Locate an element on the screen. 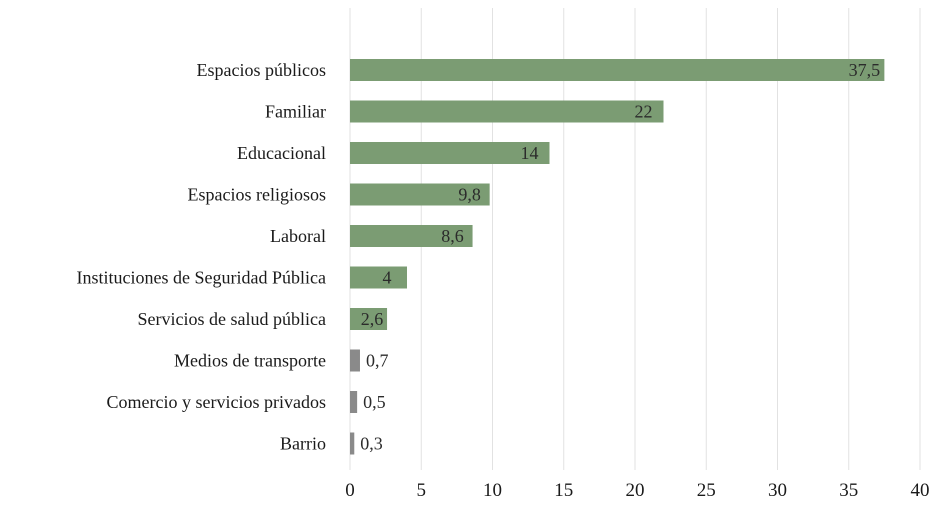 The width and height of the screenshot is (936, 508). data-label: 22 is located at coordinates (644, 112).